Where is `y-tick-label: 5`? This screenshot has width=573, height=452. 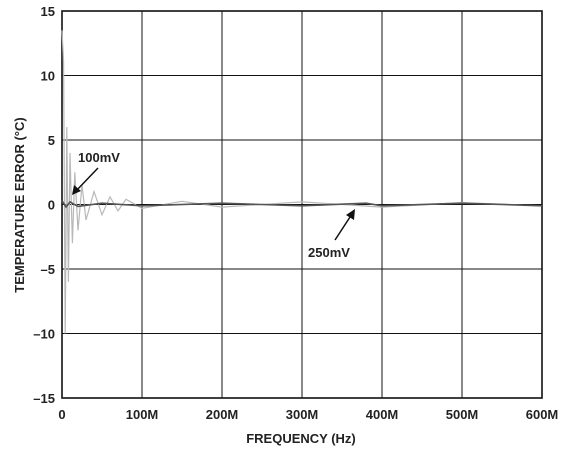 y-tick-label: 5 is located at coordinates (51, 140).